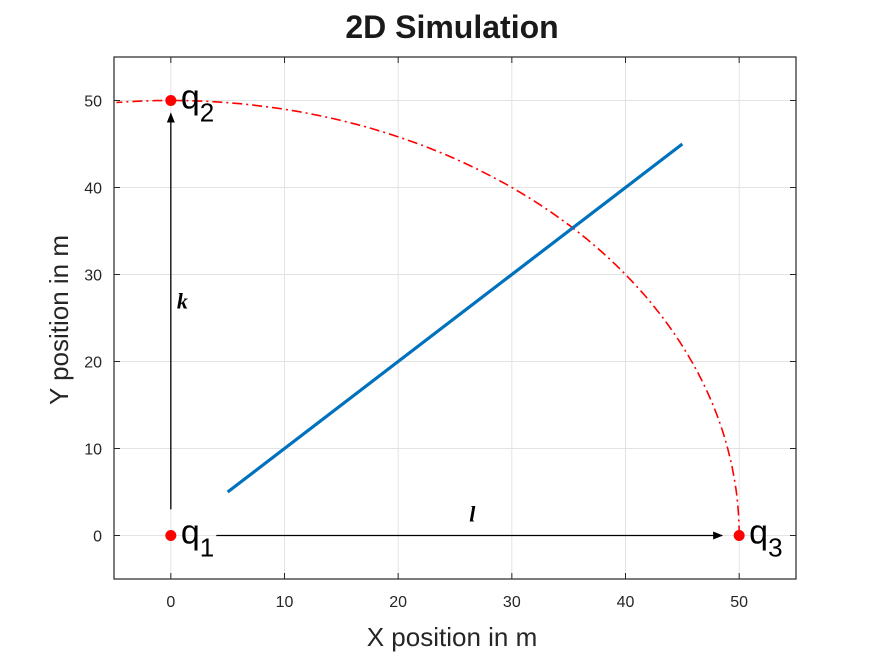 Image resolution: width=875 pixels, height=657 pixels. Describe the element at coordinates (93, 276) in the screenshot. I see `y-tick-label: 30` at that location.